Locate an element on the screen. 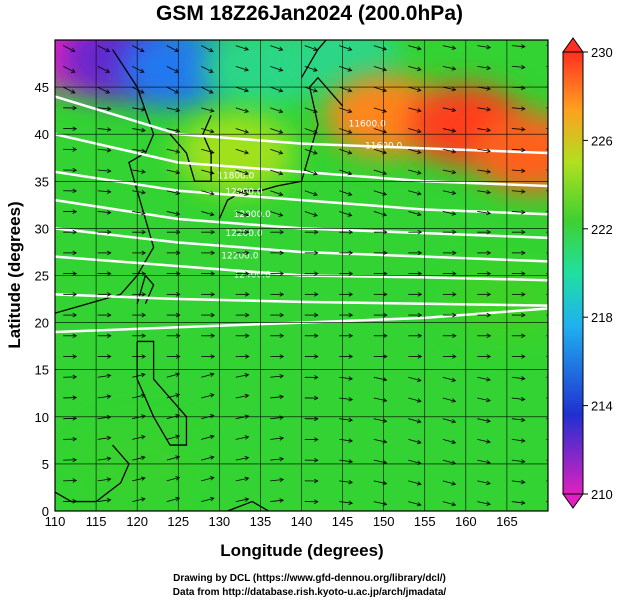 The image size is (619, 605). contour-label-3: 12000.0 is located at coordinates (243, 192).